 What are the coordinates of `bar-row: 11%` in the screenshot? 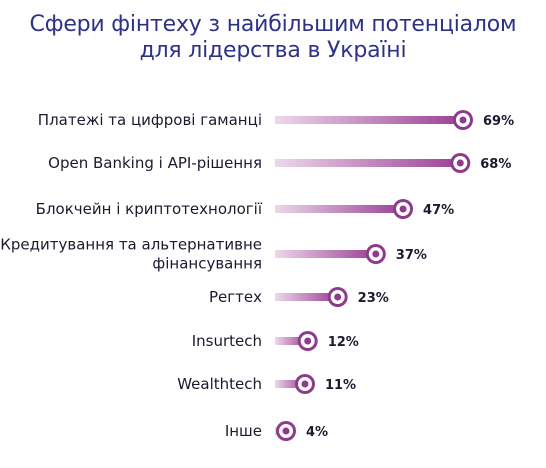 It's located at (315, 384).